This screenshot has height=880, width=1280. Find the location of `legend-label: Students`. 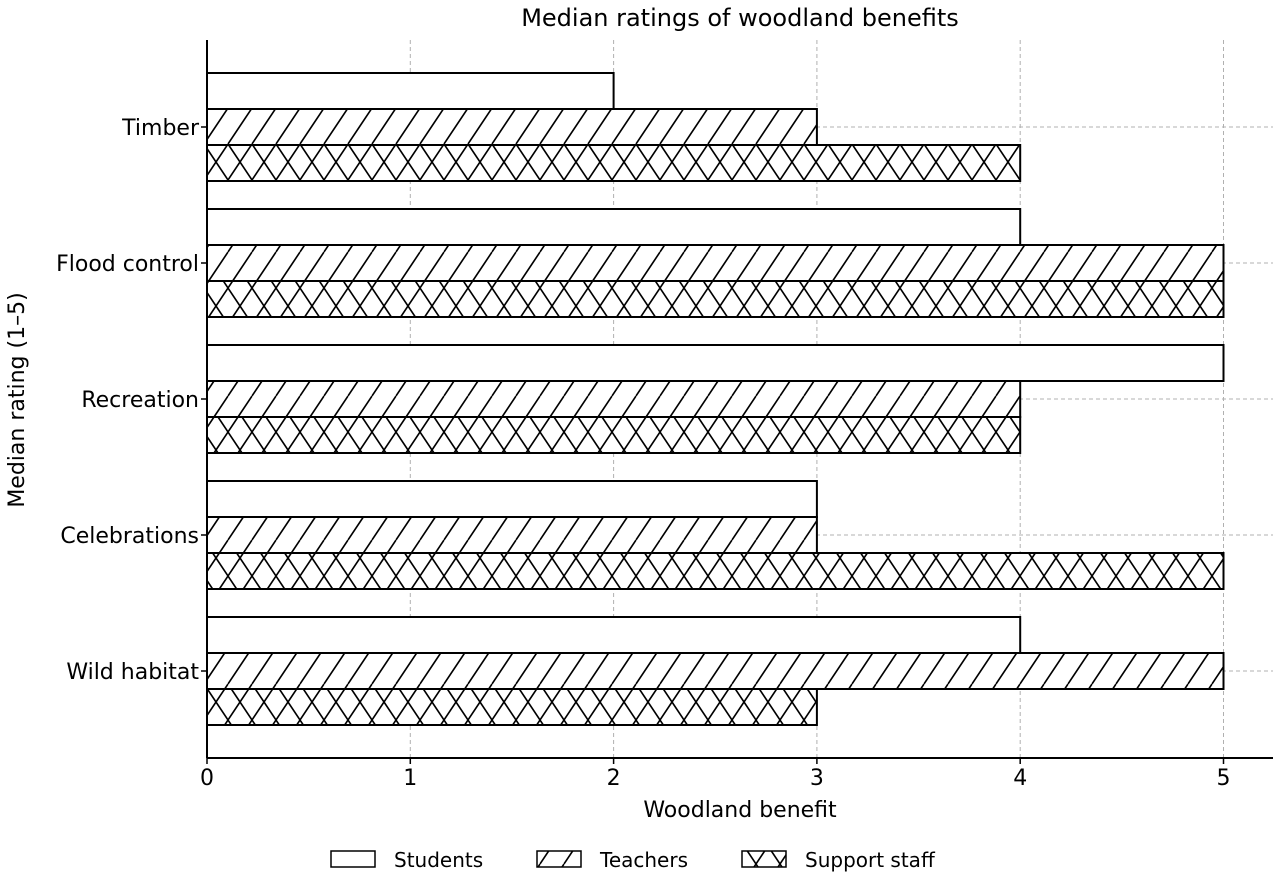

legend-label: Students is located at coordinates (438, 860).